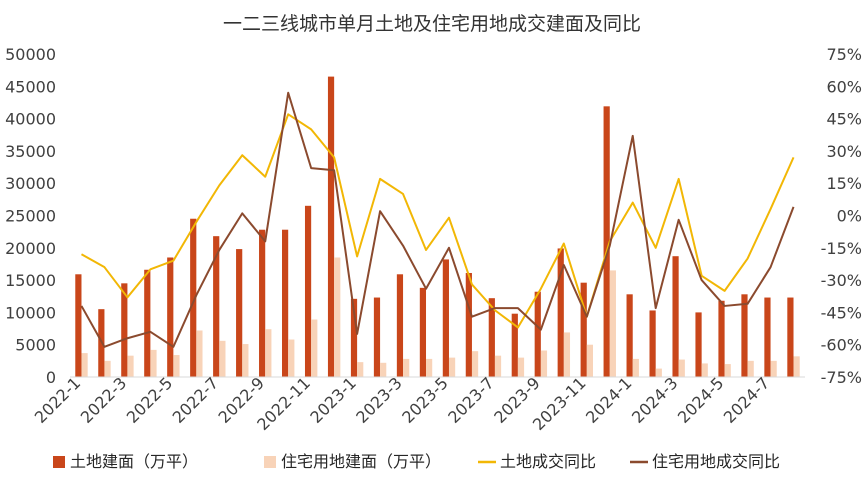 This screenshot has height=487, width=865. Describe the element at coordinates (844, 151) in the screenshot. I see `right-axis-tick-label: 30%` at that location.